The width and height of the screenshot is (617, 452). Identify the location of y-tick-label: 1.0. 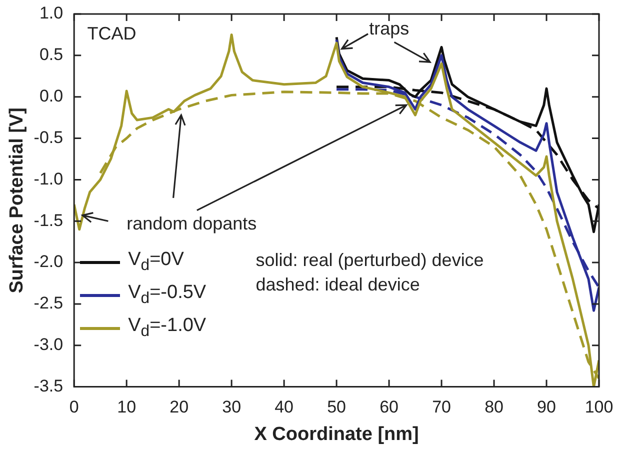
(51, 13).